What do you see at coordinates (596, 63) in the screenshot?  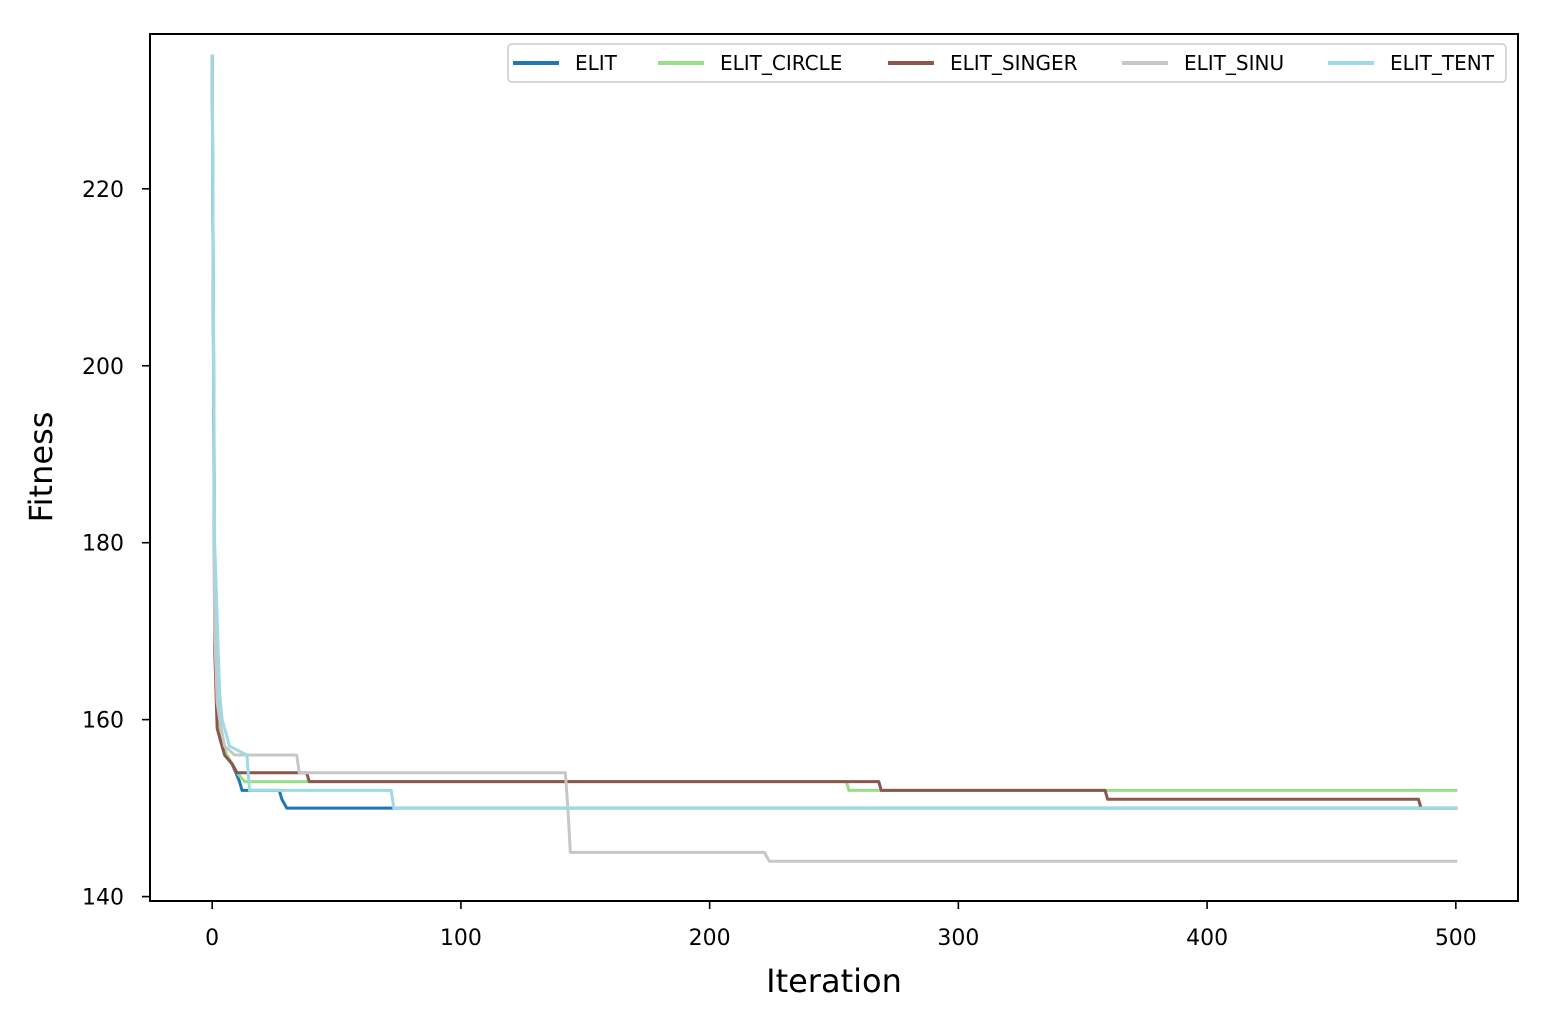 I see `legend-label-elit: ELIT` at bounding box center [596, 63].